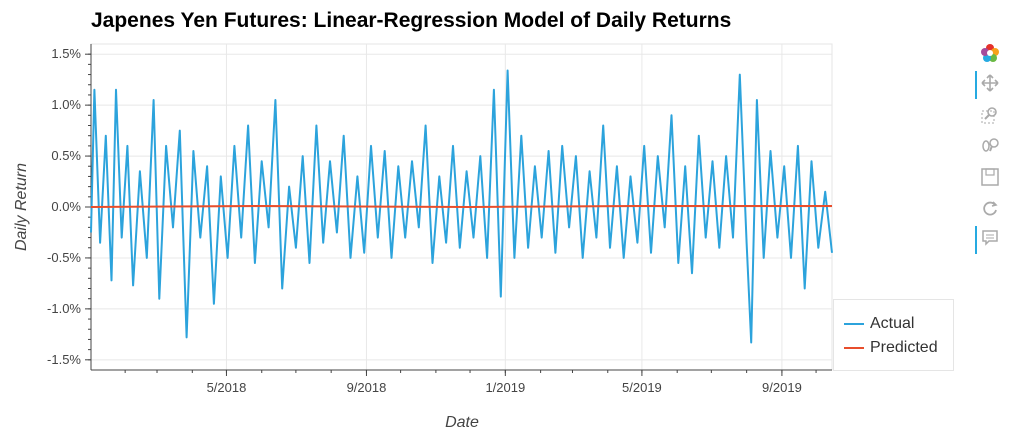 The width and height of the screenshot is (1010, 438). I want to click on legend-label-predicted: Predicted, so click(904, 347).